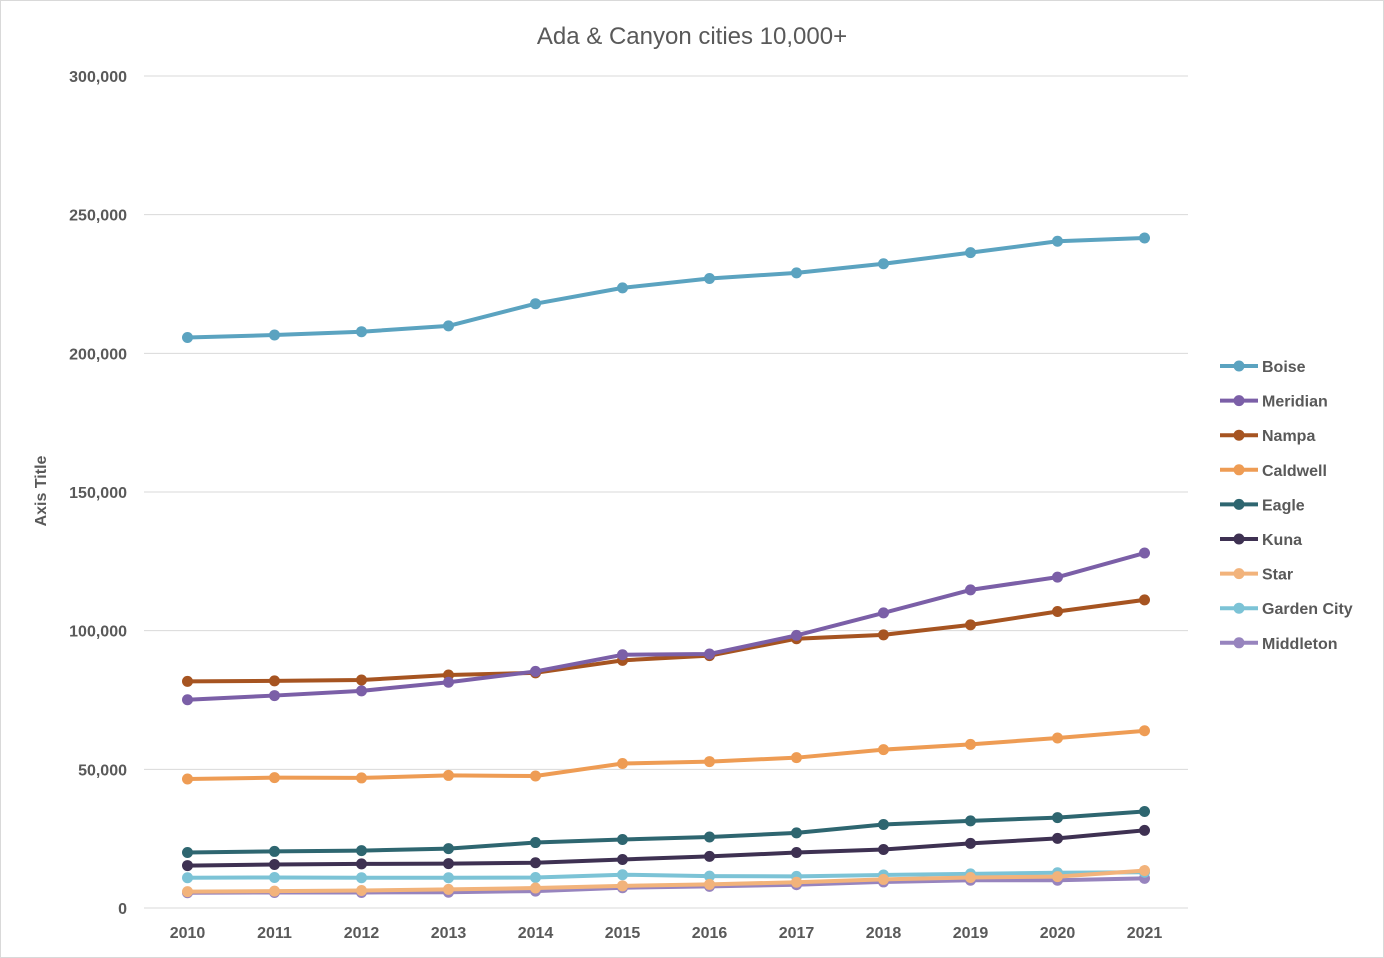 The width and height of the screenshot is (1384, 958). I want to click on series-boise, so click(666, 288).